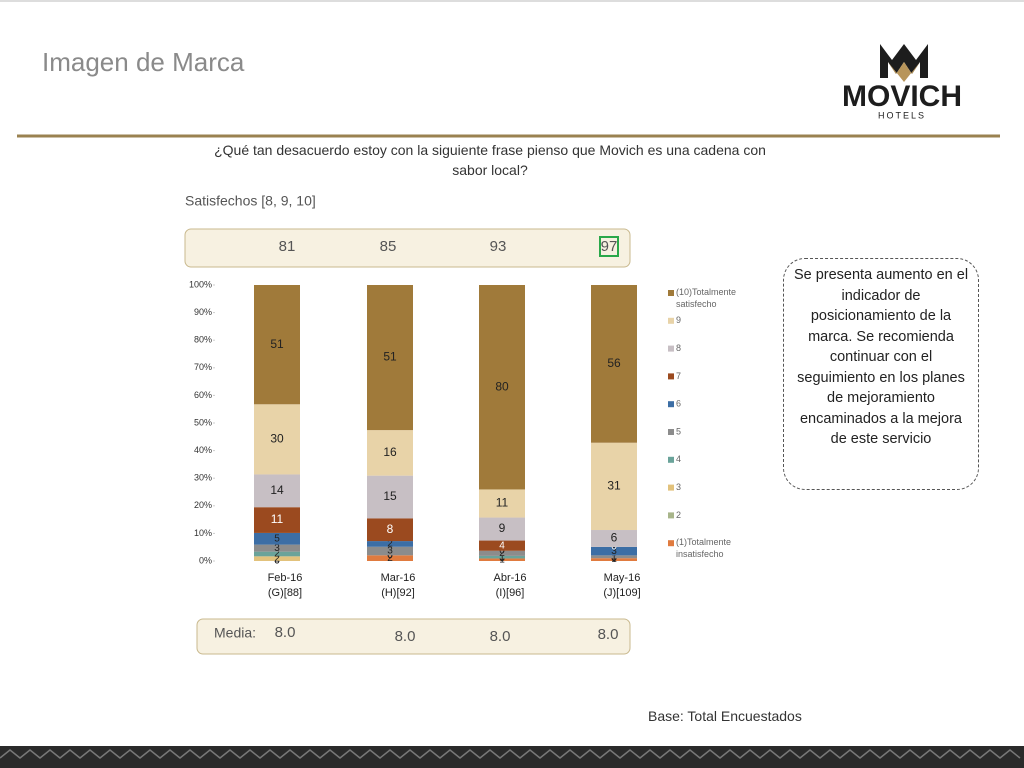  I want to click on data-label: 15, so click(390, 496).